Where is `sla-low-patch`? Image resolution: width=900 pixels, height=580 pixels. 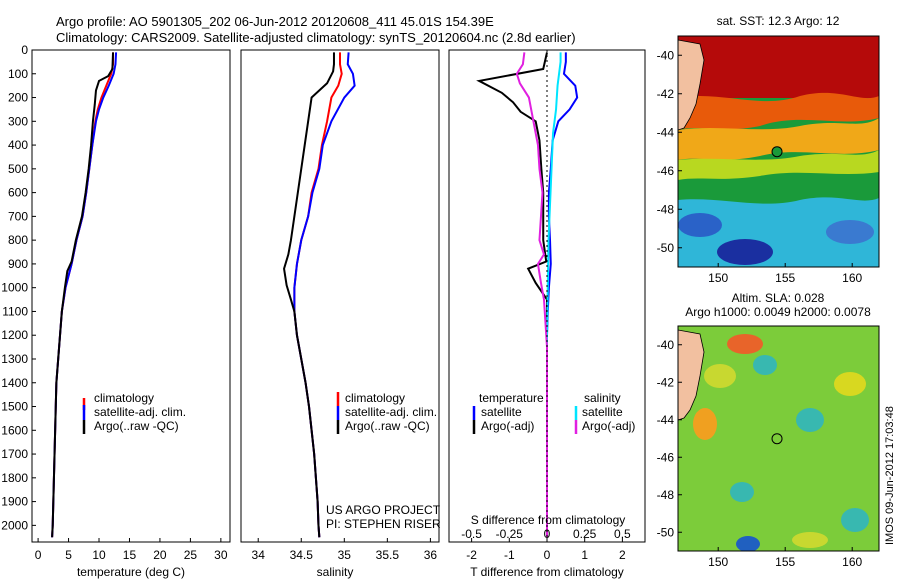
sla-low-patch is located at coordinates (765, 365).